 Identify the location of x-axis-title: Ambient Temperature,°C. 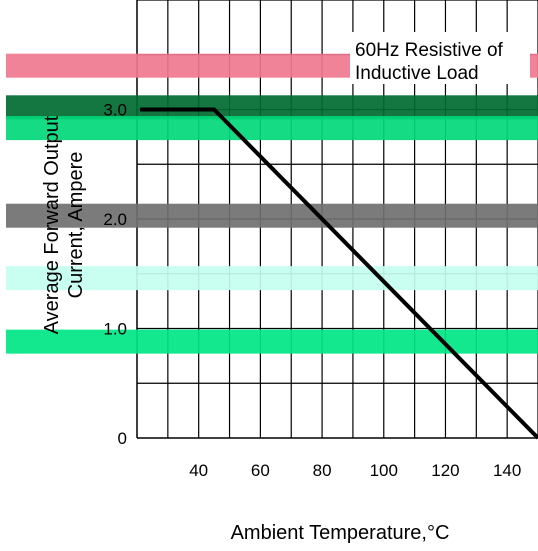
(340, 533).